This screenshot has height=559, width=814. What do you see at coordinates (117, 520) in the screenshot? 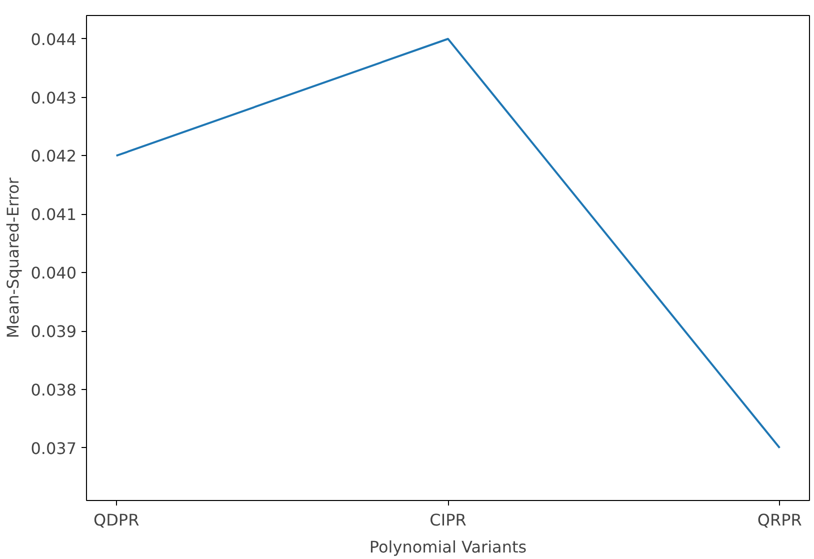
I see `x-tick-label: QDPR` at bounding box center [117, 520].